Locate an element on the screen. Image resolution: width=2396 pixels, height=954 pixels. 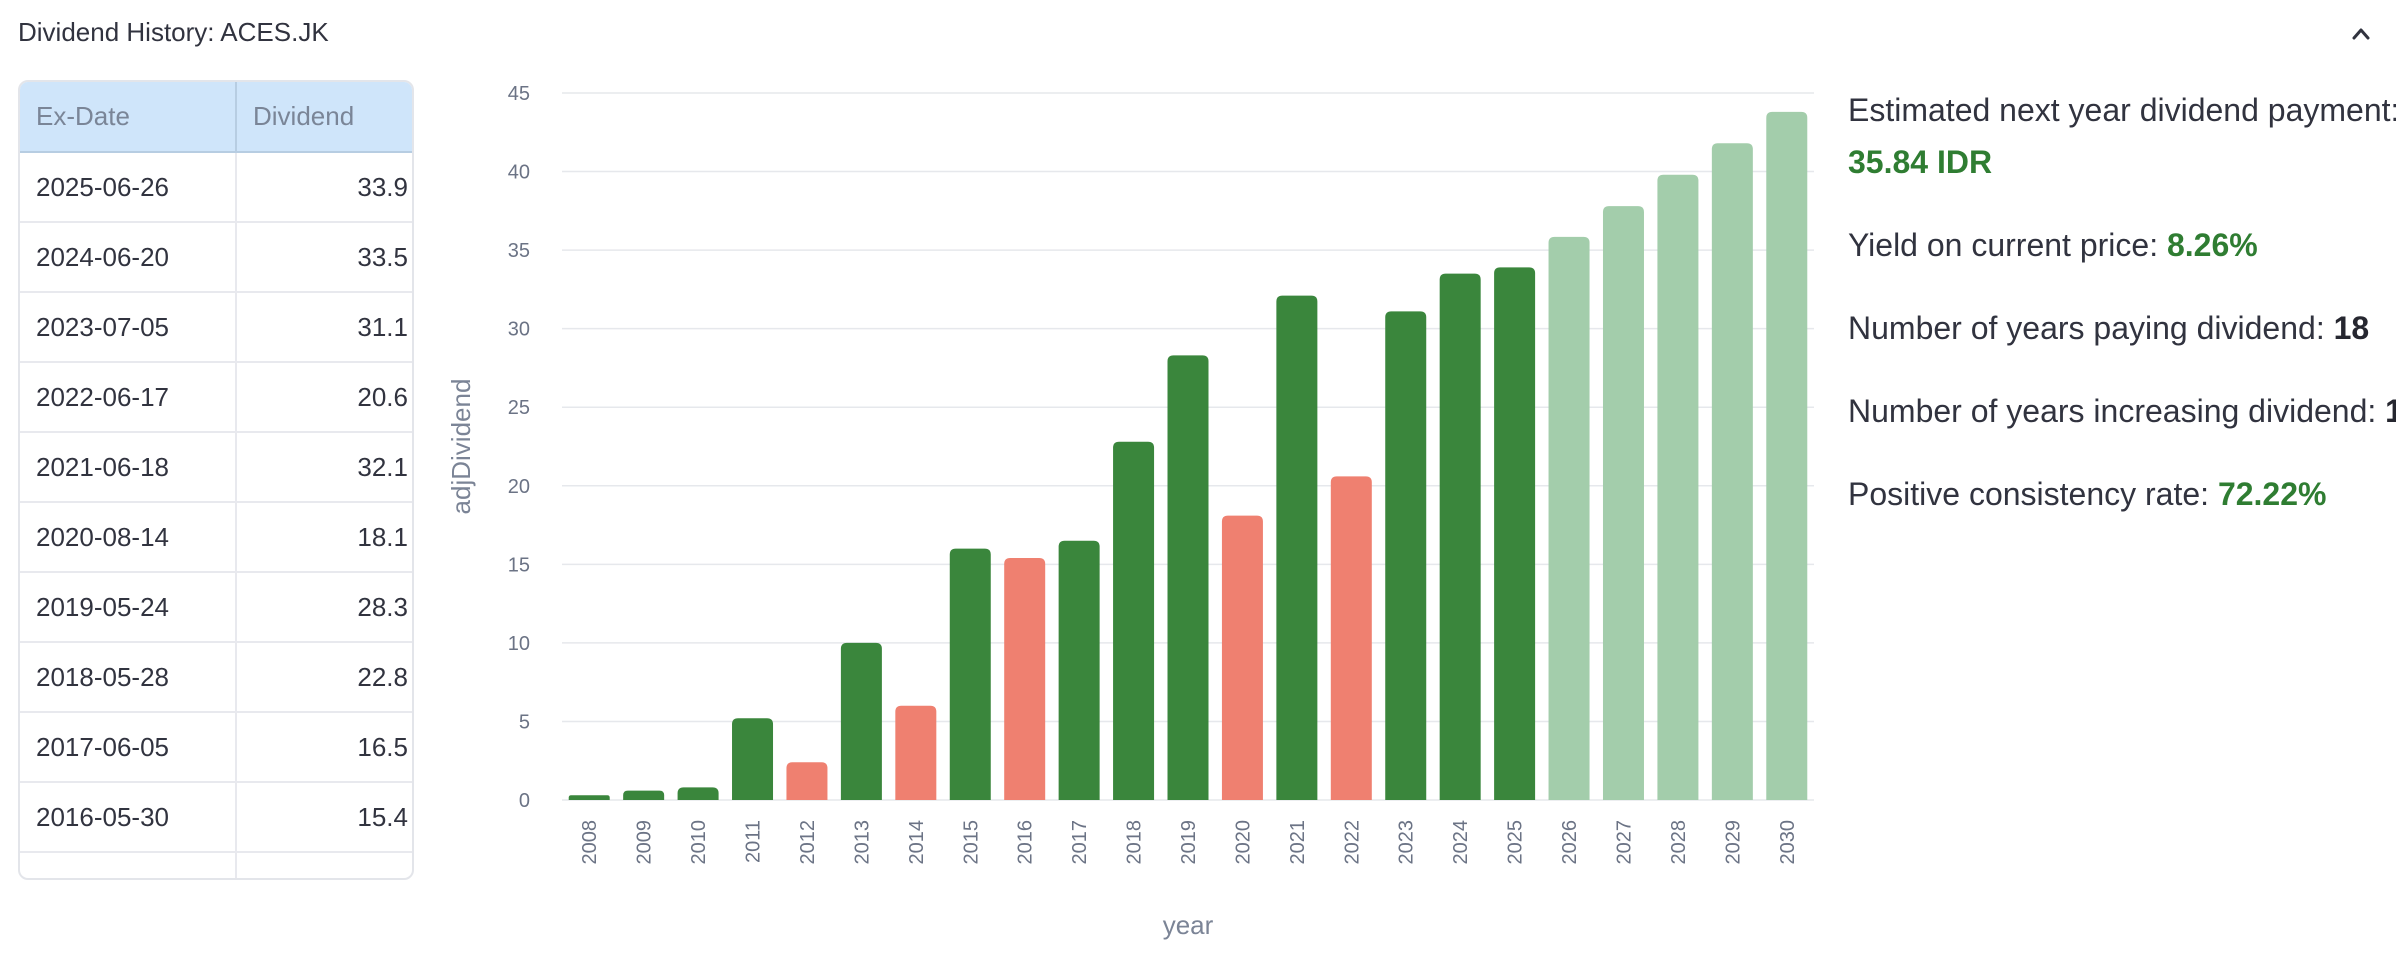
y-tick-label: 20 is located at coordinates (519, 487).